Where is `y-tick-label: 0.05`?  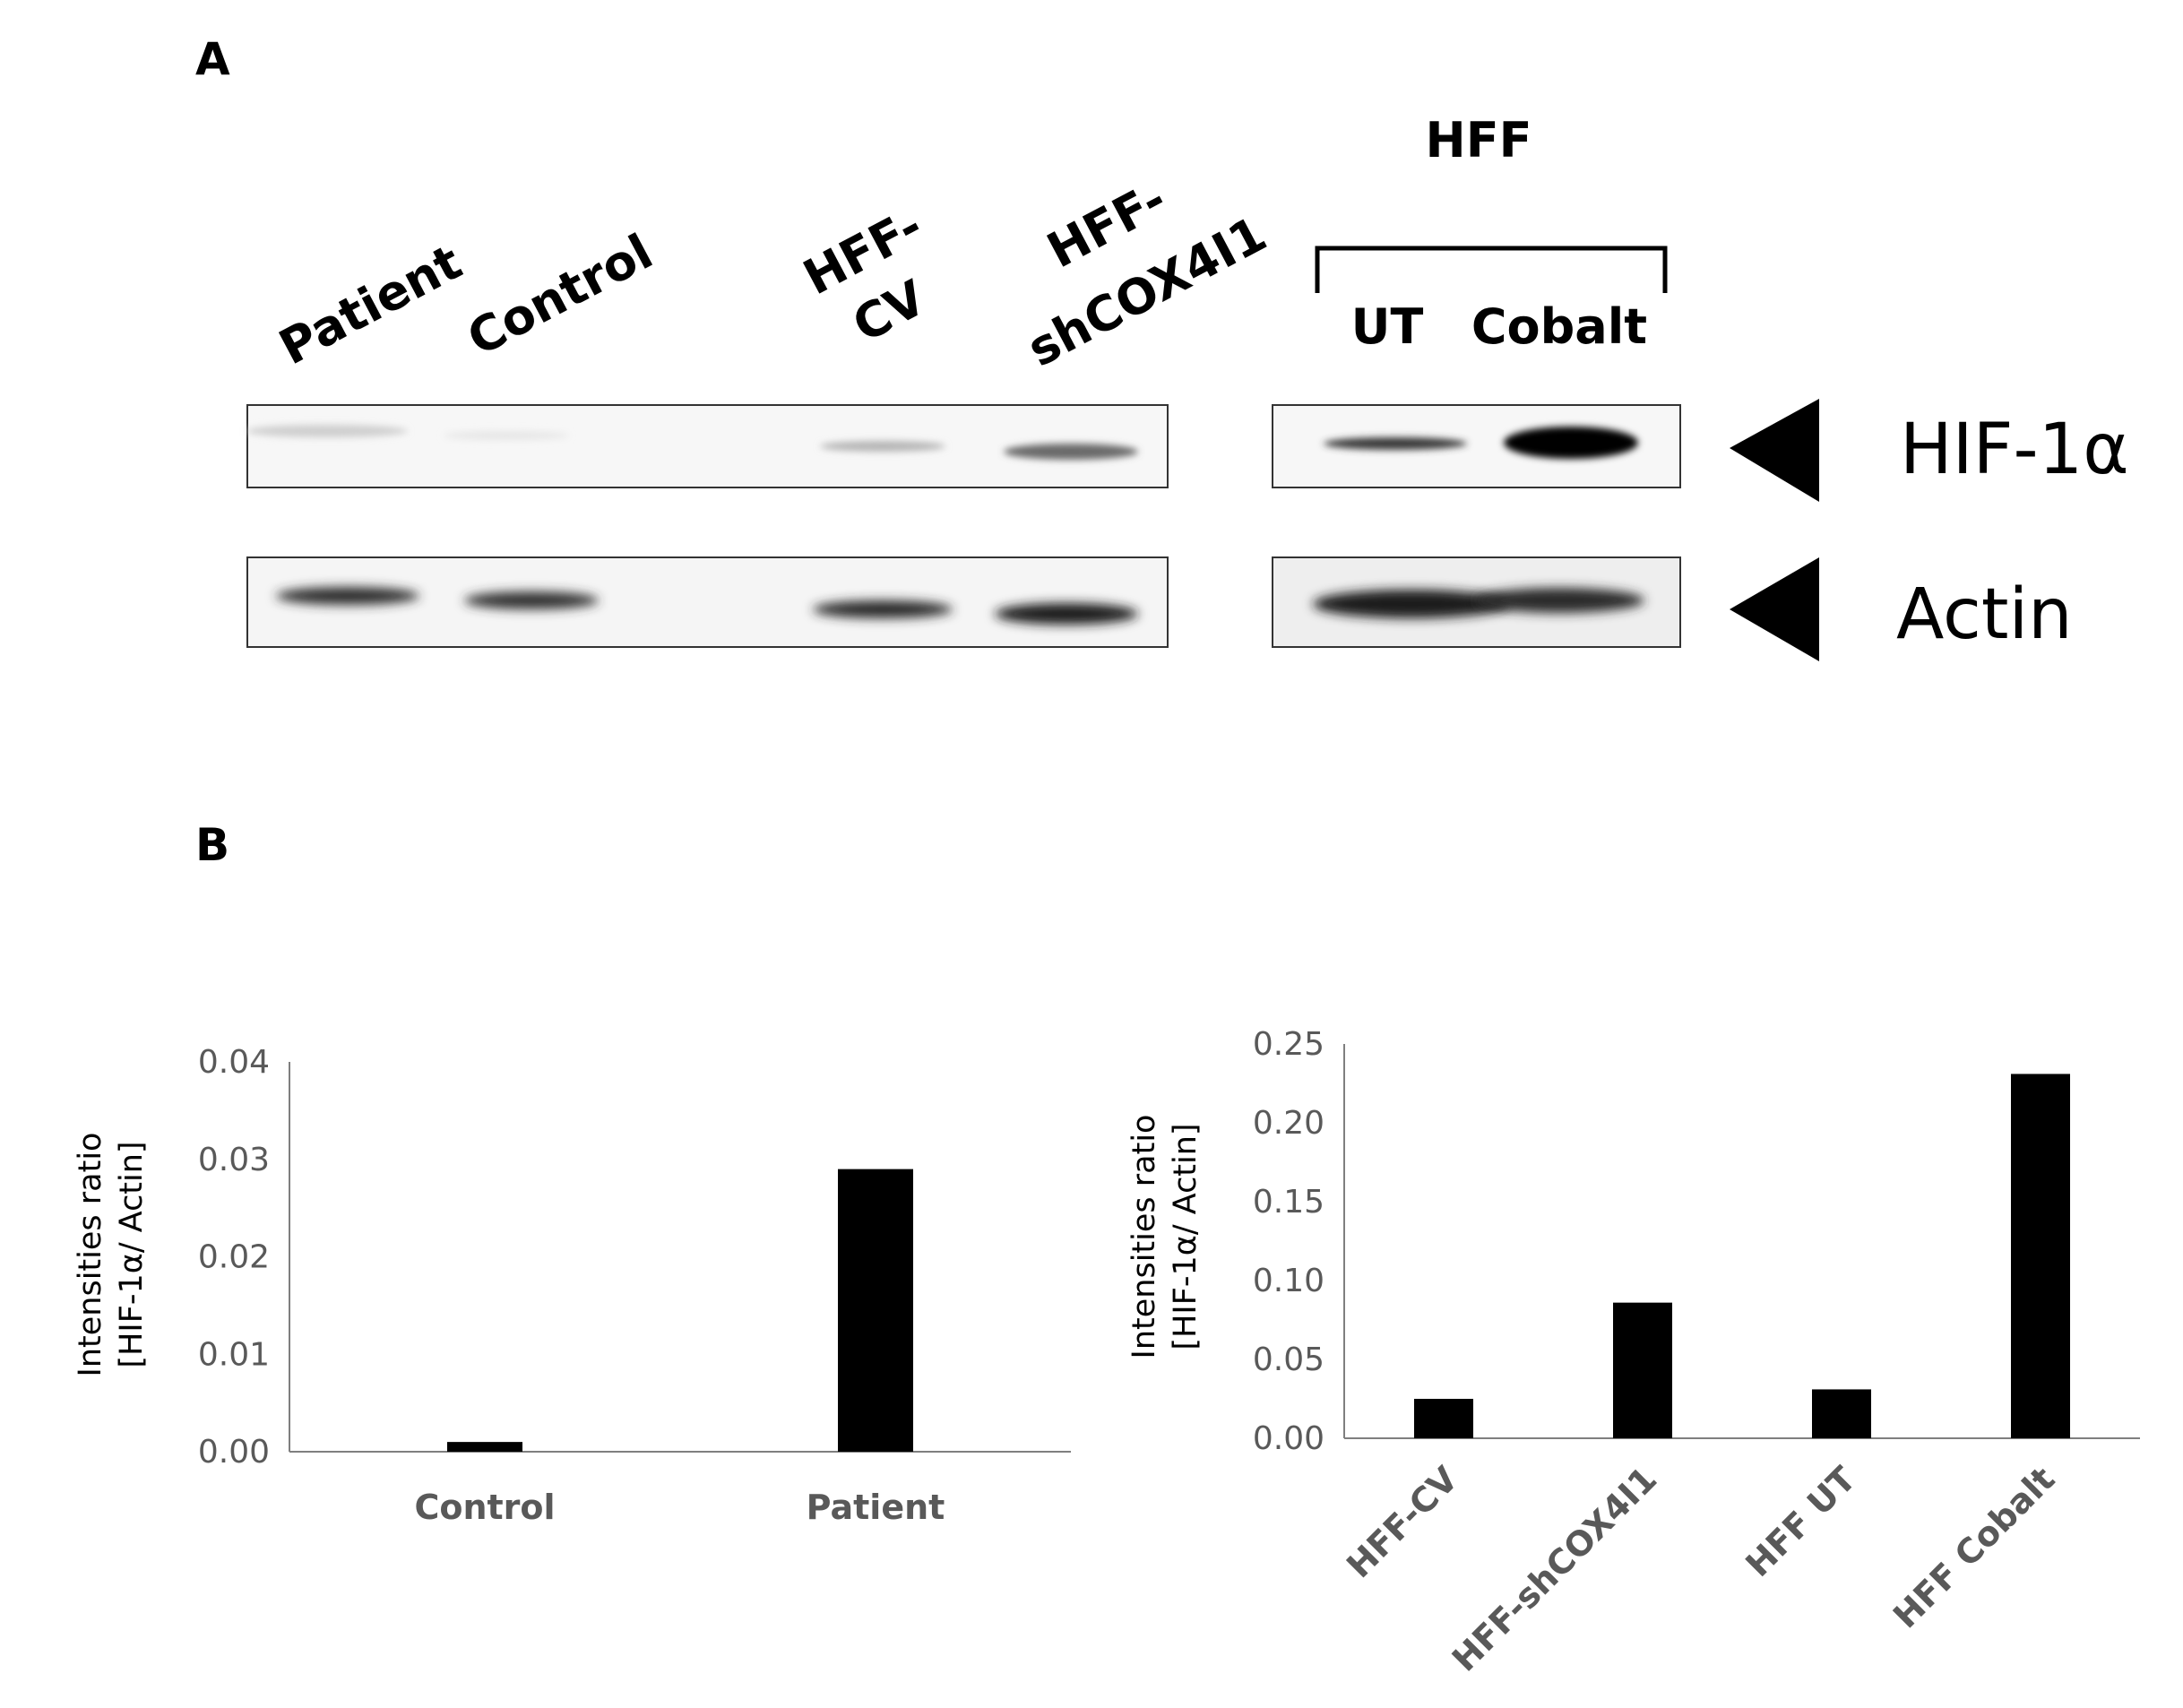
y-tick-label: 0.05 is located at coordinates (1289, 1359).